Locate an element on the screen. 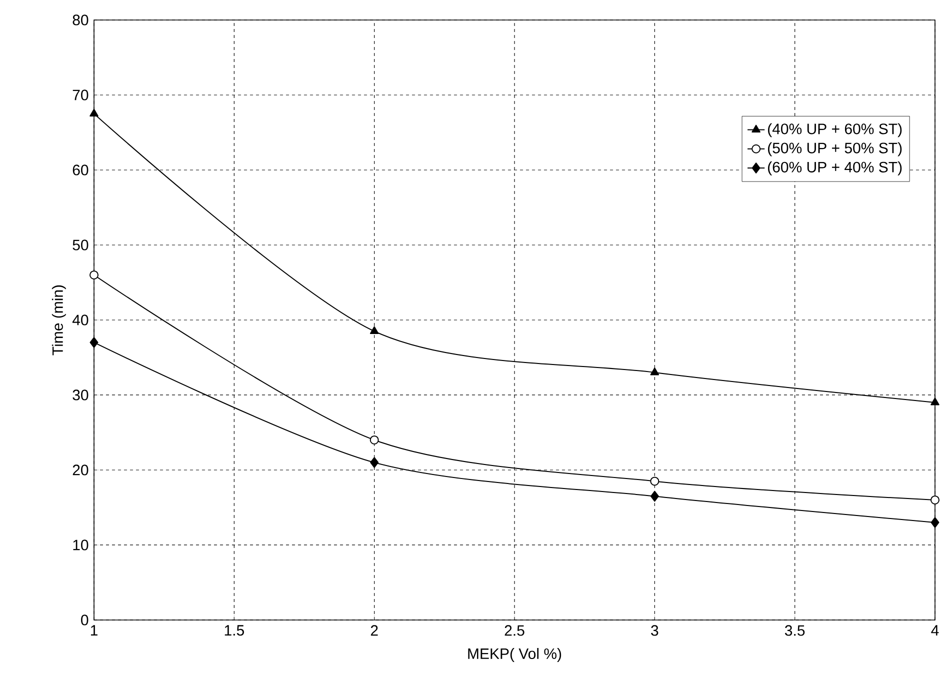  x-tick-label: 1.5 is located at coordinates (234, 630).